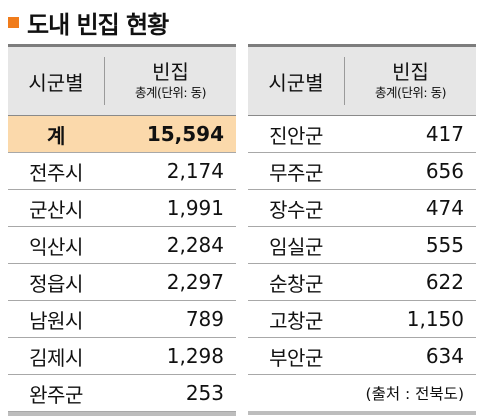 The image size is (477, 416). Describe the element at coordinates (362, 134) in the screenshot. I see `table-row: 진안군 417` at that location.